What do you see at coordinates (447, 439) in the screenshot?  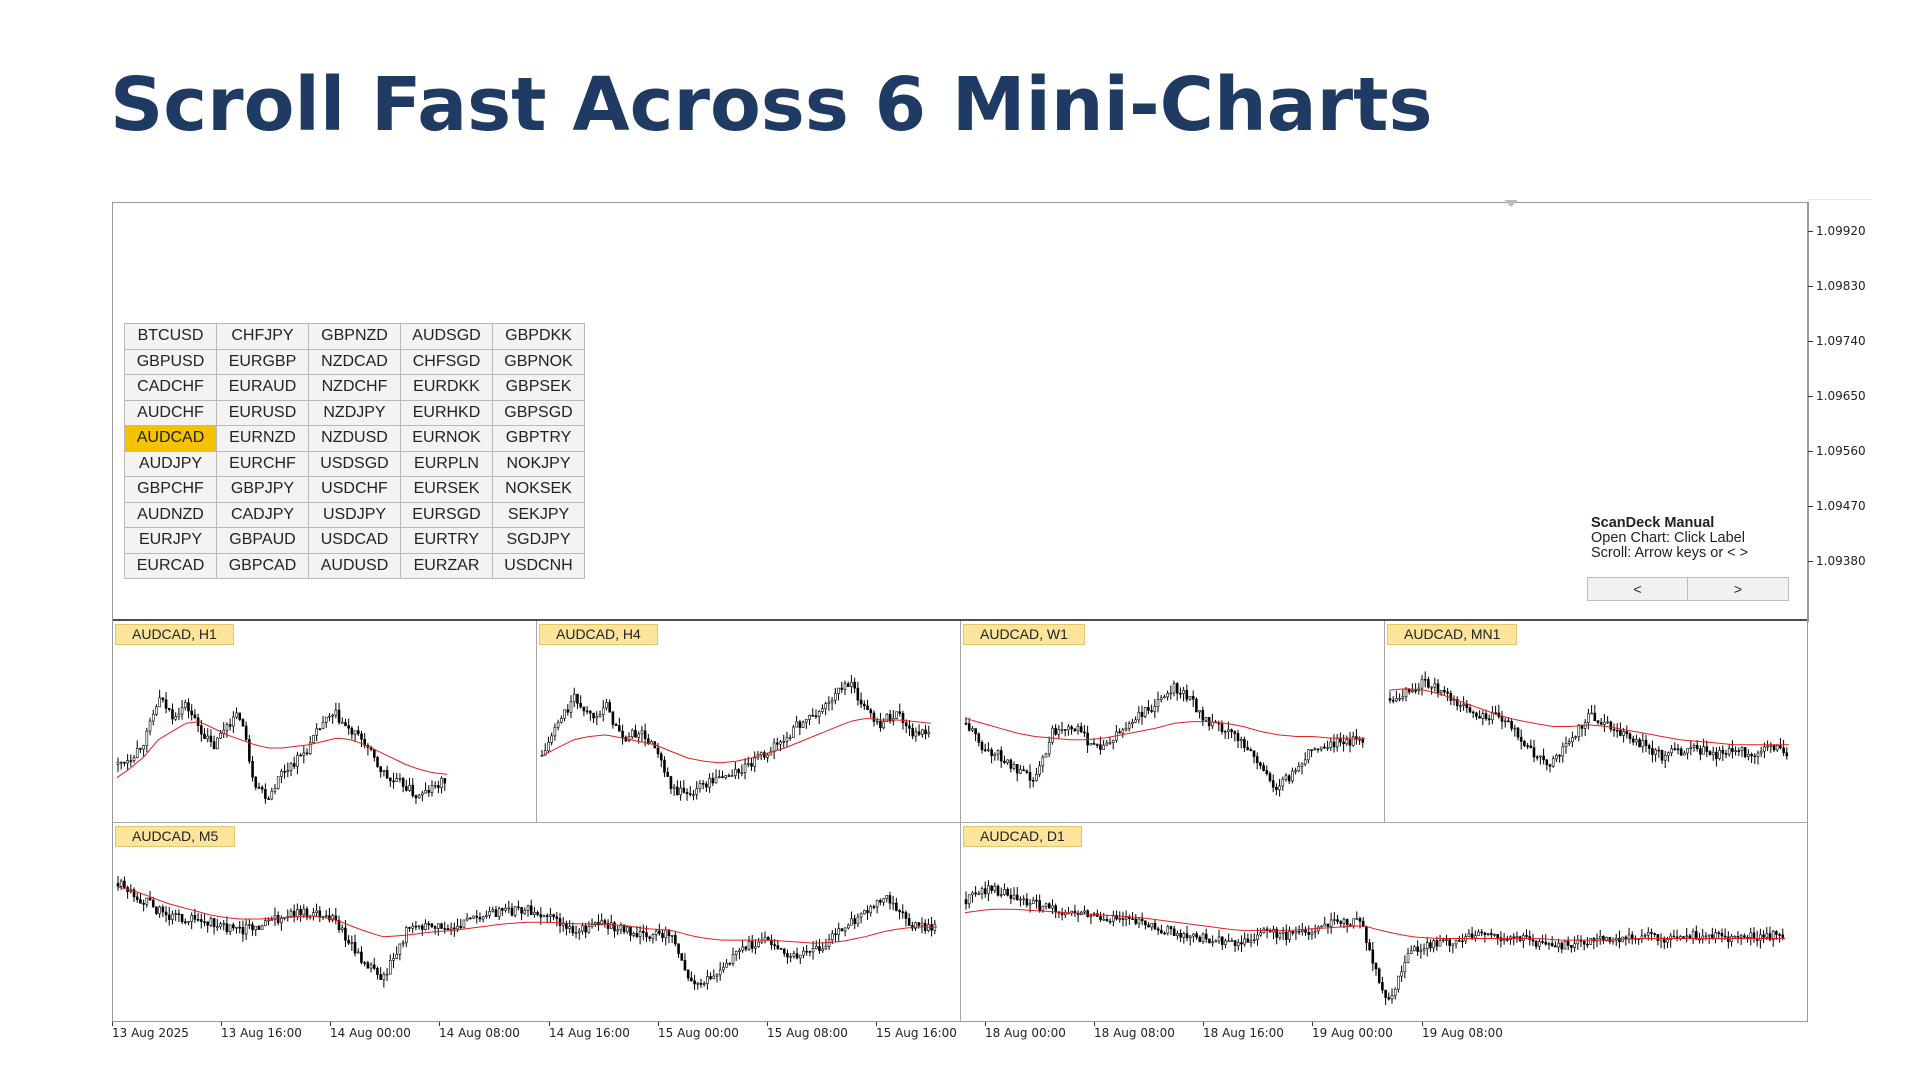 I see `symbol-eurnok: EURNOK` at bounding box center [447, 439].